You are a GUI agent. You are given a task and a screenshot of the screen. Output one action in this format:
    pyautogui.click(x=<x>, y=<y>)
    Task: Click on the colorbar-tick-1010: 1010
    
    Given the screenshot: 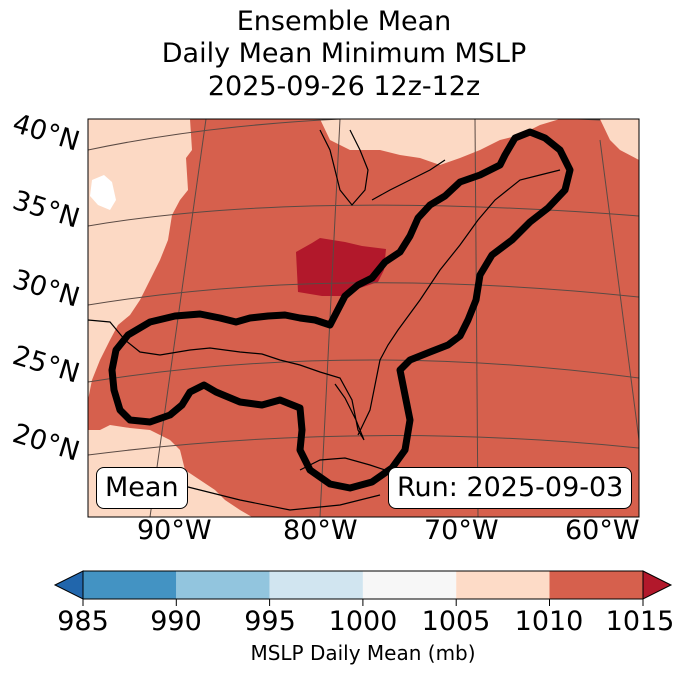 What is the action you would take?
    pyautogui.click(x=549, y=621)
    